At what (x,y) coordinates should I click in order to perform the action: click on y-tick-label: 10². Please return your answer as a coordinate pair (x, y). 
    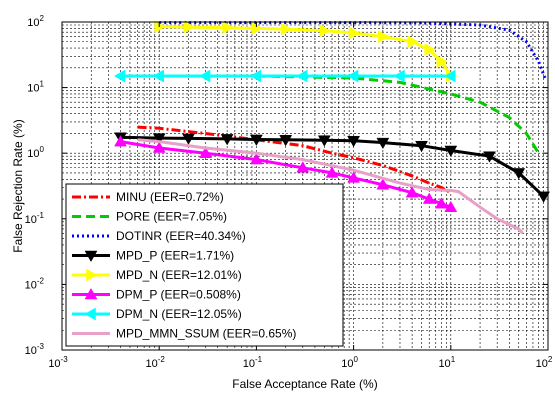
    Looking at the image, I should click on (35, 21).